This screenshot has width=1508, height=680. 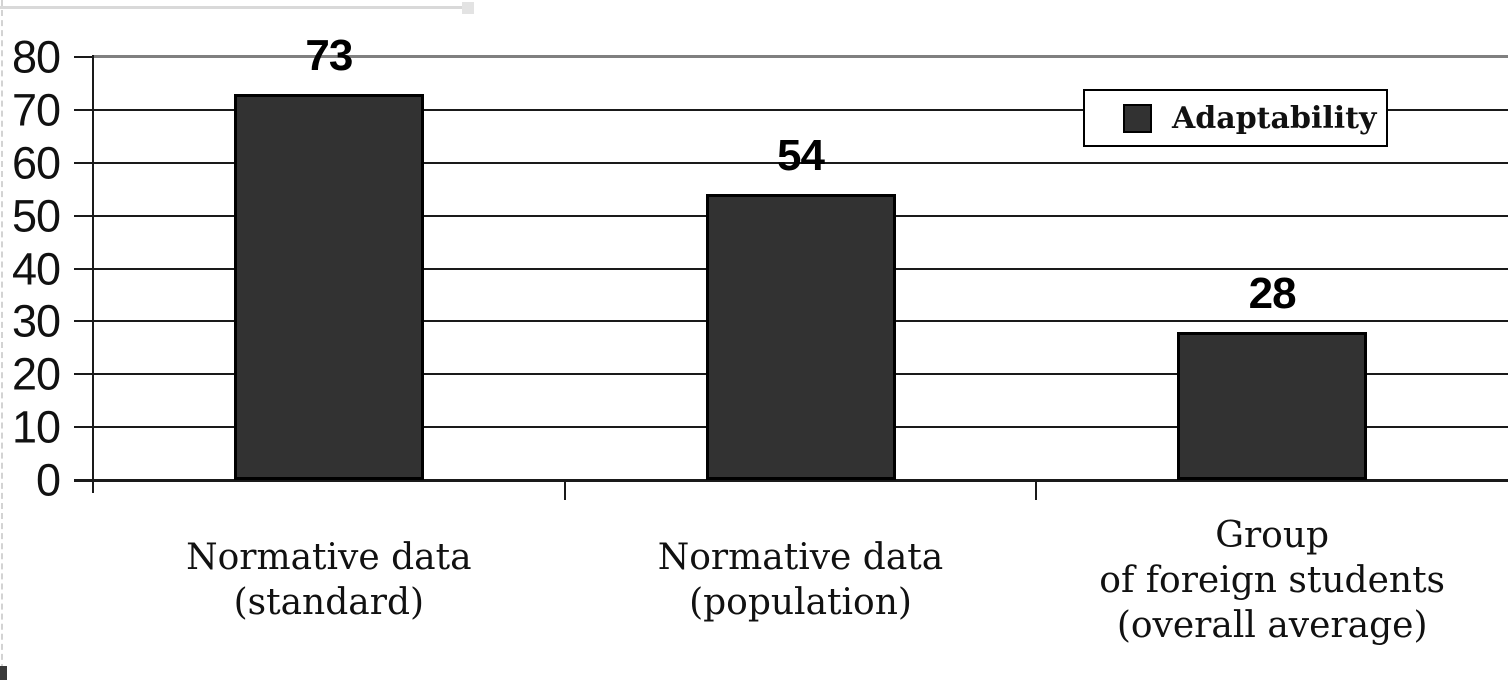 I want to click on scan-artifact-dot, so click(x=468, y=8).